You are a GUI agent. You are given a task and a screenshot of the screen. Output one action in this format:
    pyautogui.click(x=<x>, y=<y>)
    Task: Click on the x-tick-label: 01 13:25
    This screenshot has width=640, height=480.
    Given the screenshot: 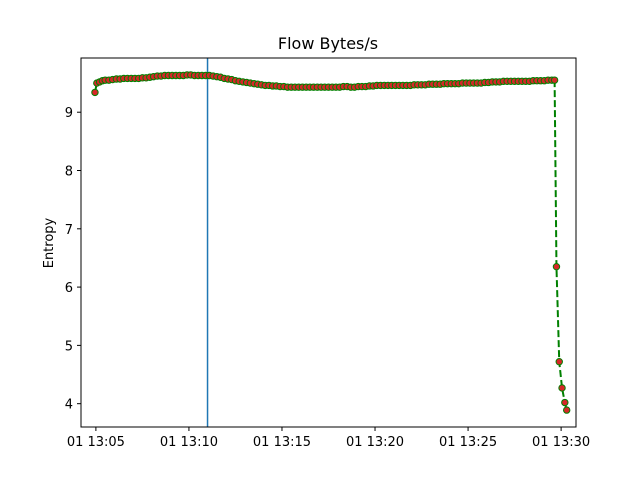 What is the action you would take?
    pyautogui.click(x=468, y=442)
    